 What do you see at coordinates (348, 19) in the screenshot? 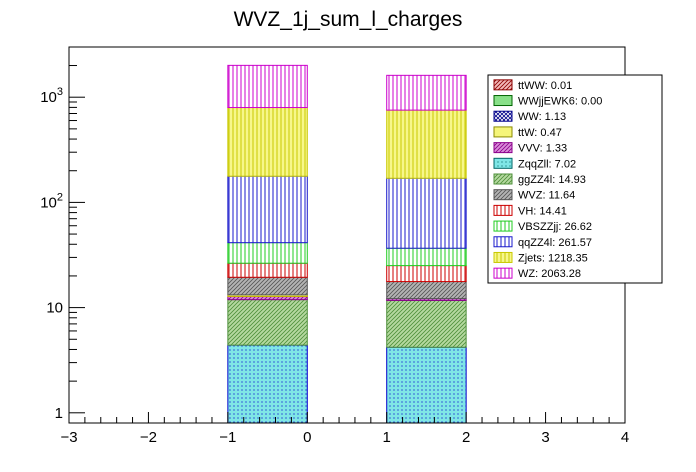
I see `chart-title: WVZ_1j_sum_l_charges` at bounding box center [348, 19].